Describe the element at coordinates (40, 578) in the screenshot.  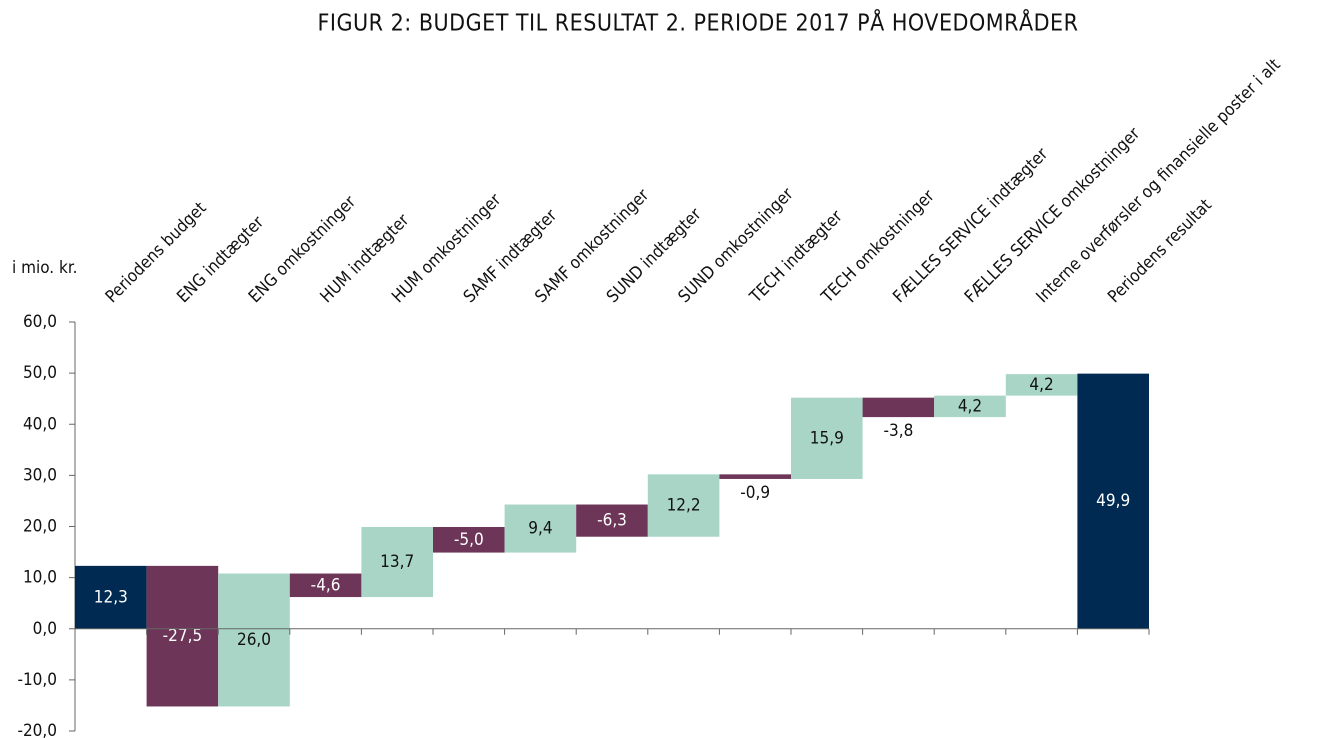
I see `y-tick-label: 10,0` at that location.